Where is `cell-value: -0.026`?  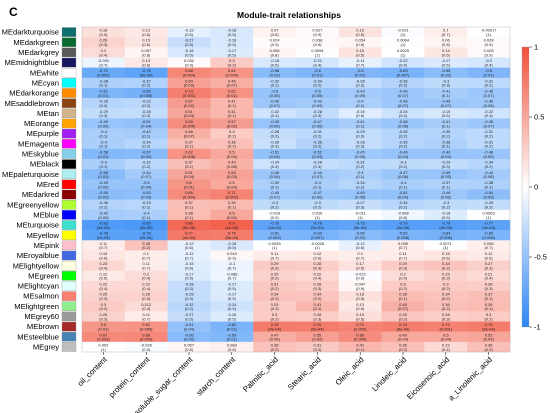
cell-value: -0.026 is located at coordinates (147, 344).